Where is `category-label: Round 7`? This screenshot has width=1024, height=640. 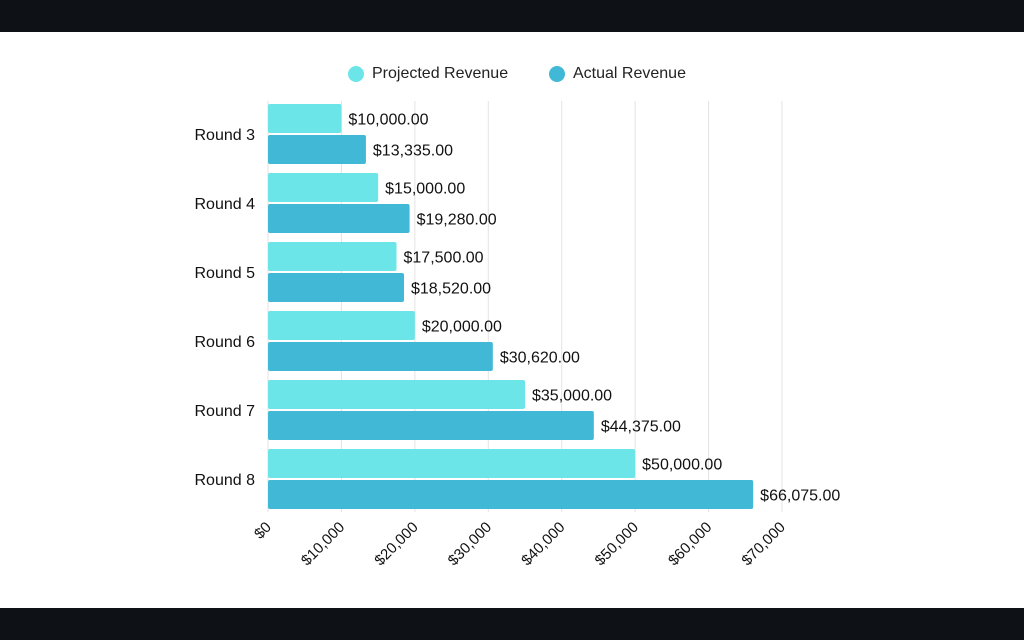 category-label: Round 7 is located at coordinates (225, 411).